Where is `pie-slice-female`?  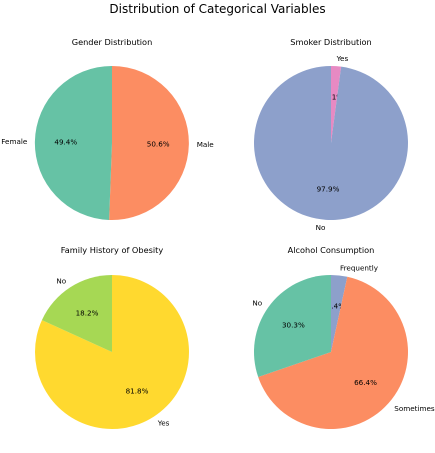
pie-slice-female is located at coordinates (73, 142).